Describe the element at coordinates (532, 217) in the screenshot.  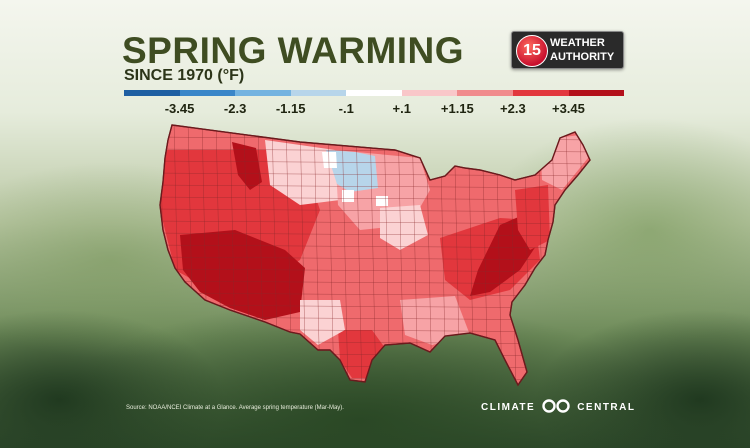
I see `region-mid-atlantic-warm` at that location.